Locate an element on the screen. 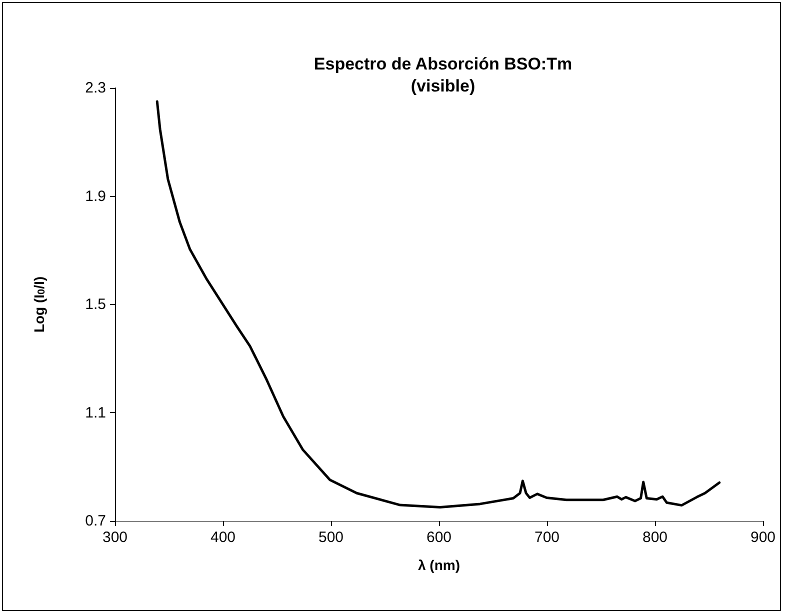 The image size is (785, 615). x-tick-label: 900 is located at coordinates (763, 537).